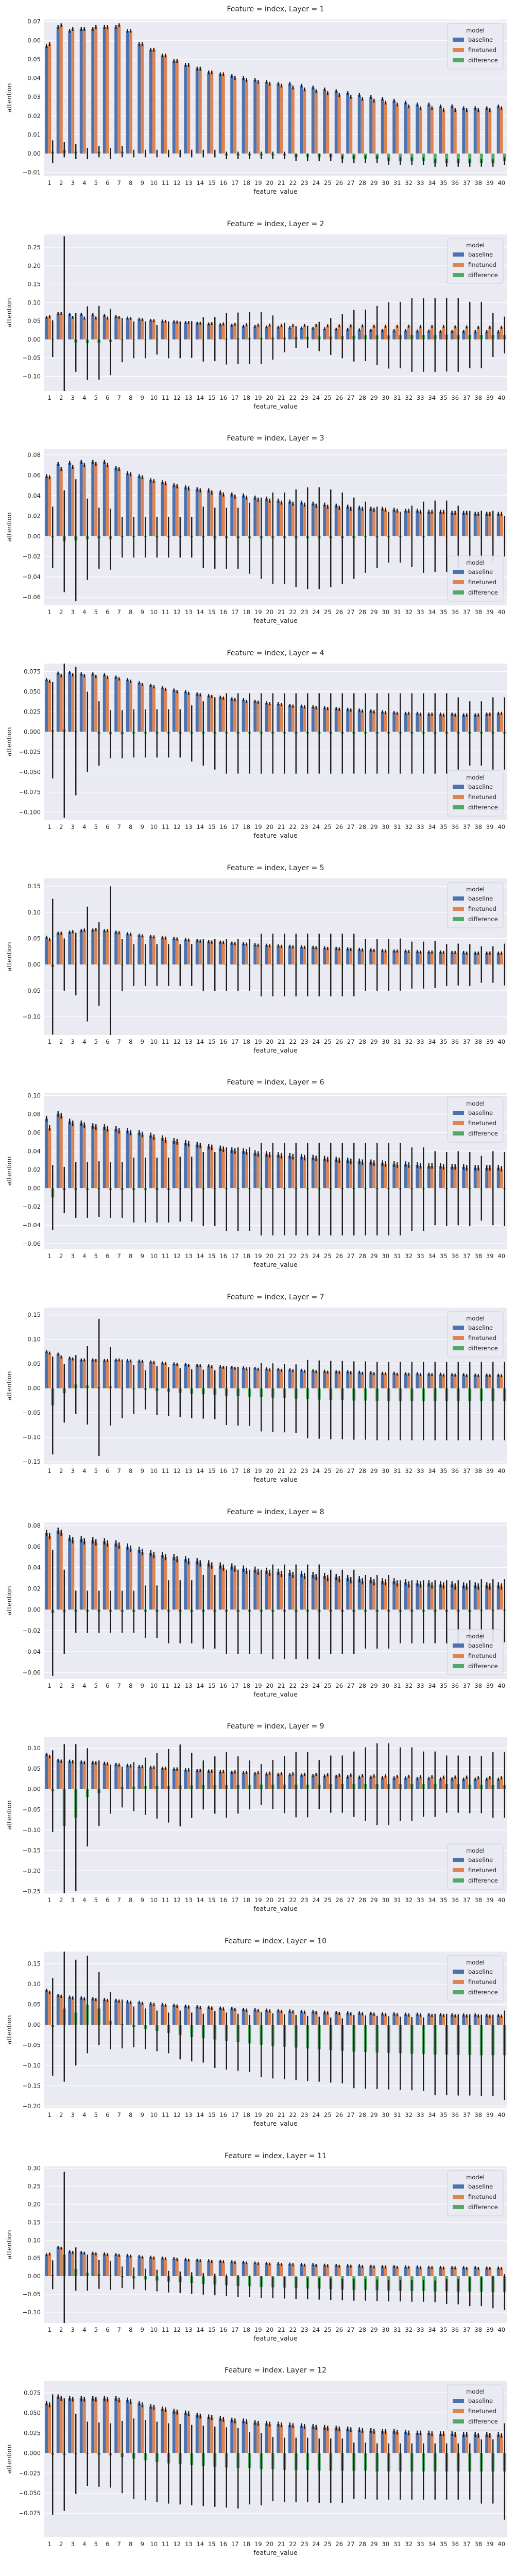 This screenshot has height=2576, width=515. What do you see at coordinates (34, 1525) in the screenshot?
I see `y-tick-label: 0.08` at bounding box center [34, 1525].